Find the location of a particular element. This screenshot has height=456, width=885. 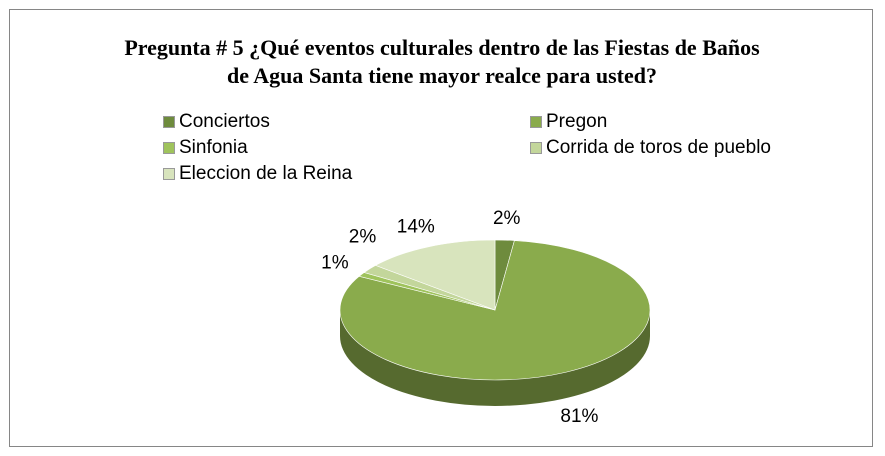

data-label: 81% is located at coordinates (579, 416).